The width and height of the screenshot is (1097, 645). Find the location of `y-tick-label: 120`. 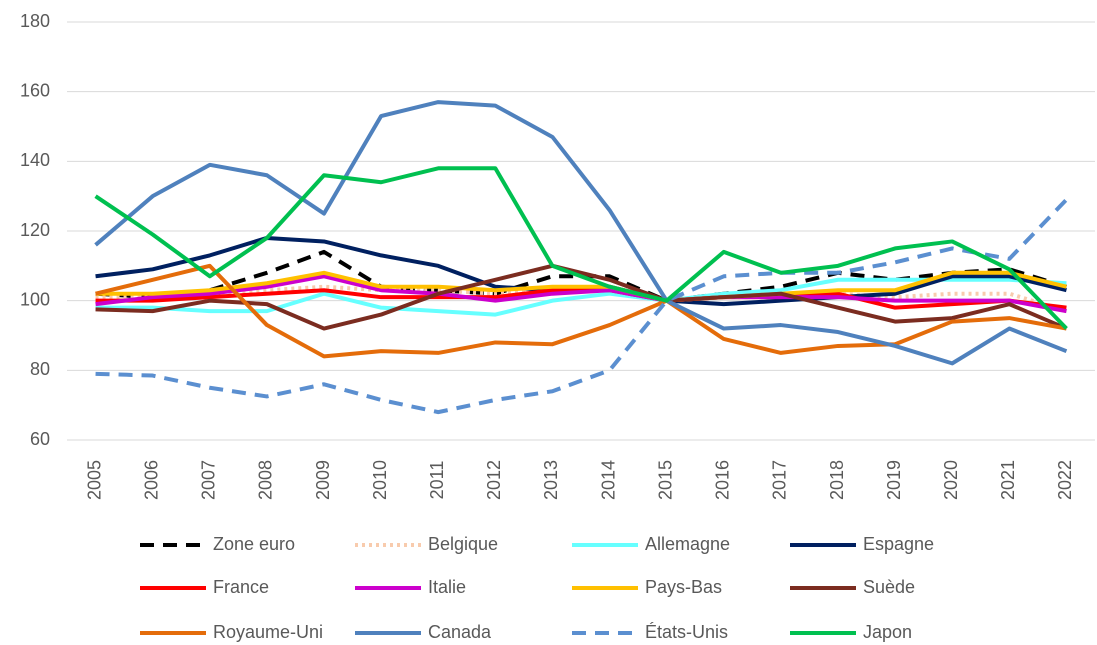

y-tick-label: 120 is located at coordinates (35, 230).